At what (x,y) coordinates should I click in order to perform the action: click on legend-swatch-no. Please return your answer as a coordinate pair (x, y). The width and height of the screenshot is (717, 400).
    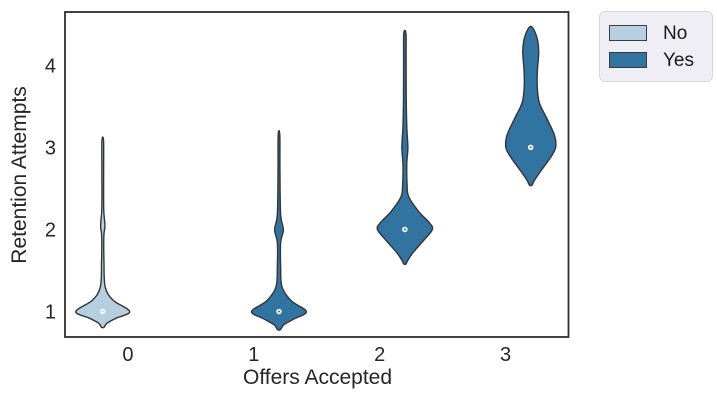
    Looking at the image, I should click on (628, 33).